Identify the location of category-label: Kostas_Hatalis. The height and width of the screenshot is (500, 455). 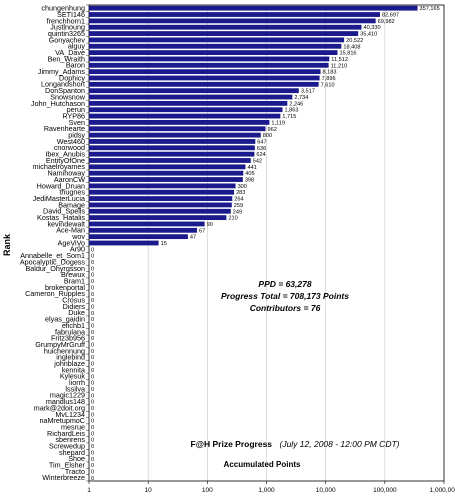
(61, 217).